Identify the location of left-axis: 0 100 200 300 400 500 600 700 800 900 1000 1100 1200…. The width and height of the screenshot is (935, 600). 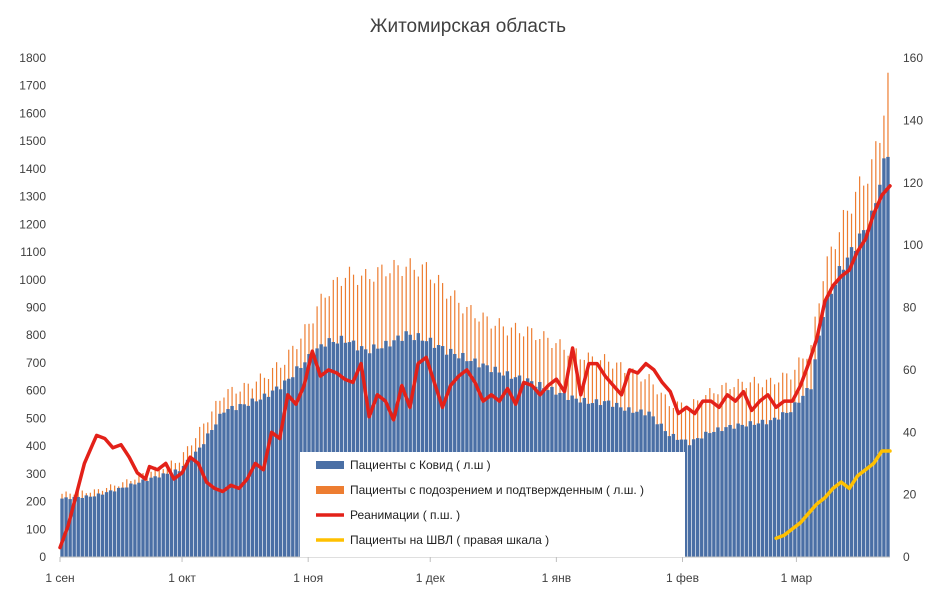
(32, 307).